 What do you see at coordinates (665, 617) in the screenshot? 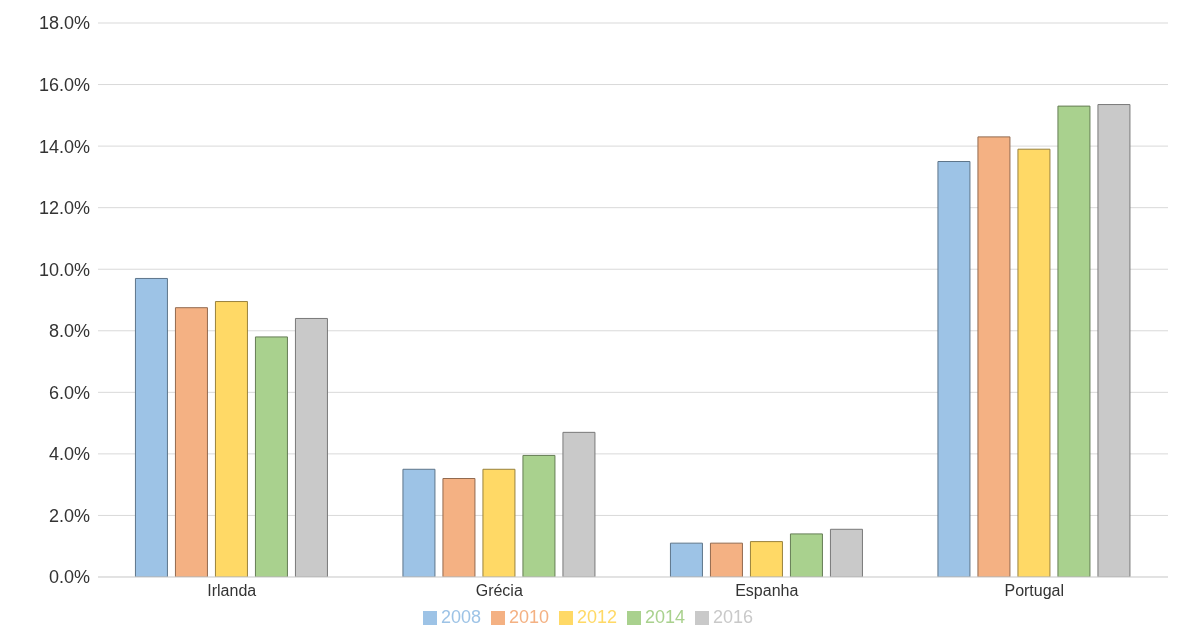
I see `legend-label: 2014` at bounding box center [665, 617].